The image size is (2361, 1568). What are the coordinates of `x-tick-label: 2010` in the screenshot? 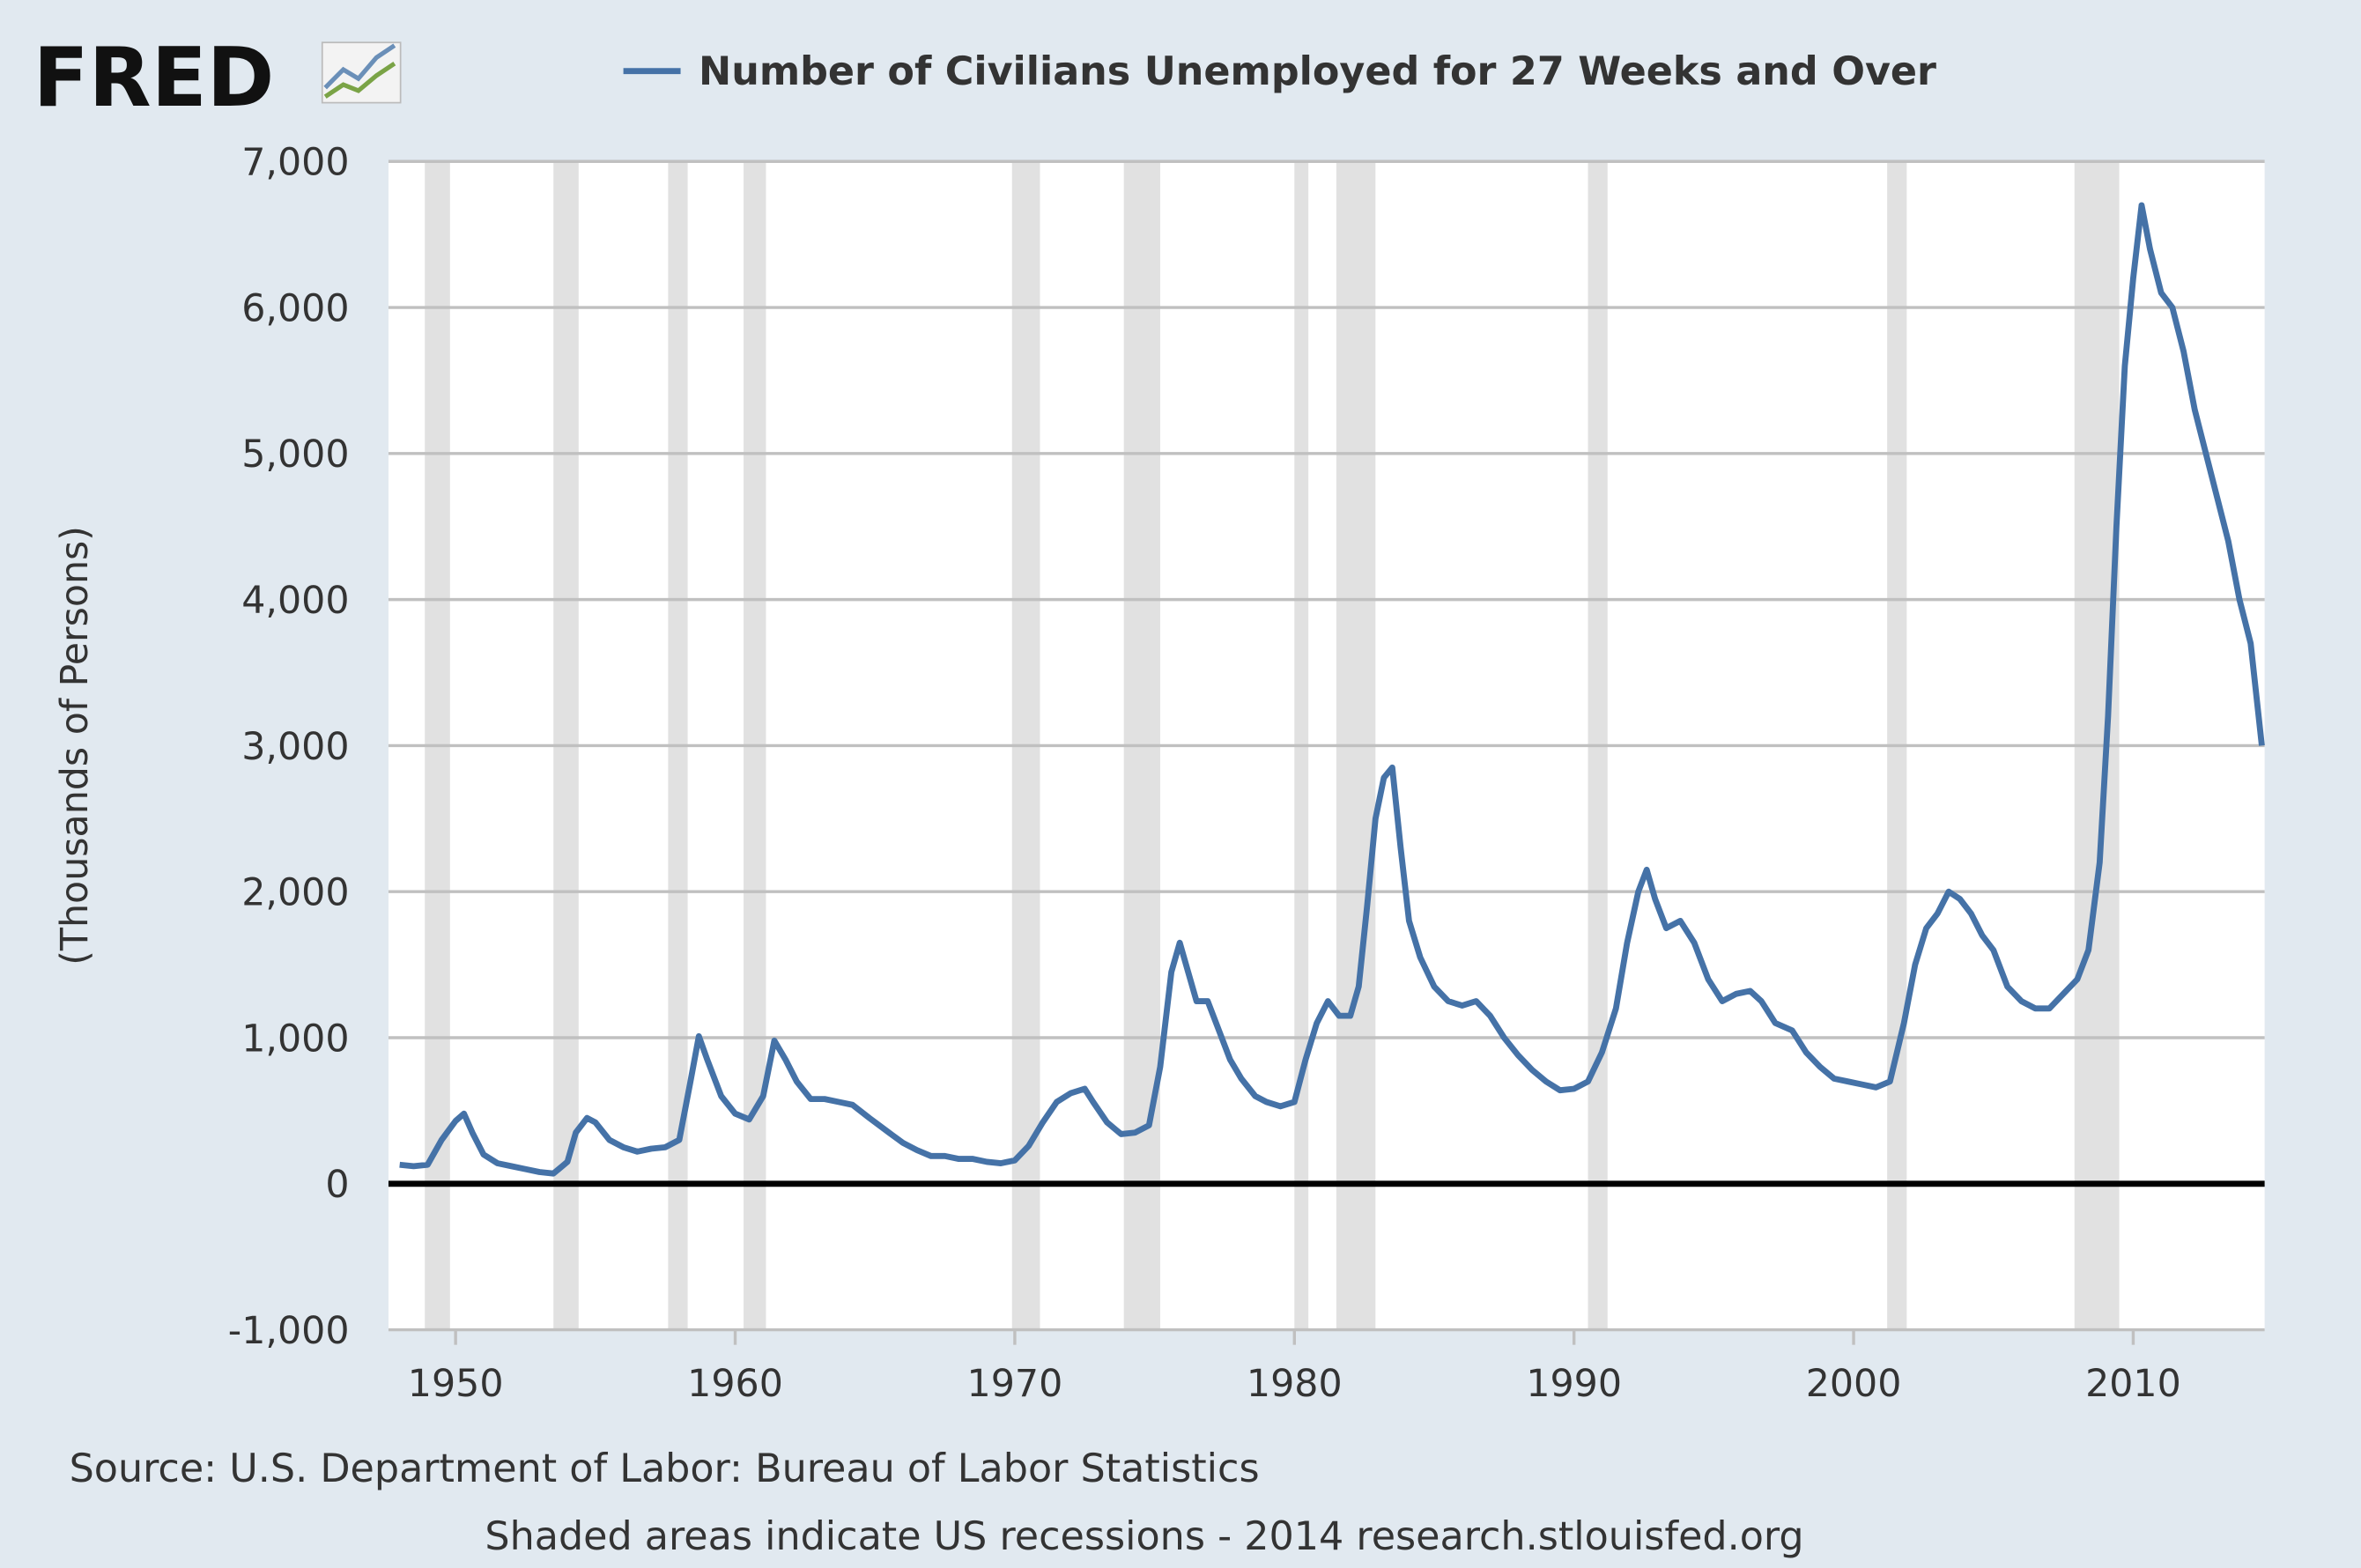 It's located at (2133, 1384).